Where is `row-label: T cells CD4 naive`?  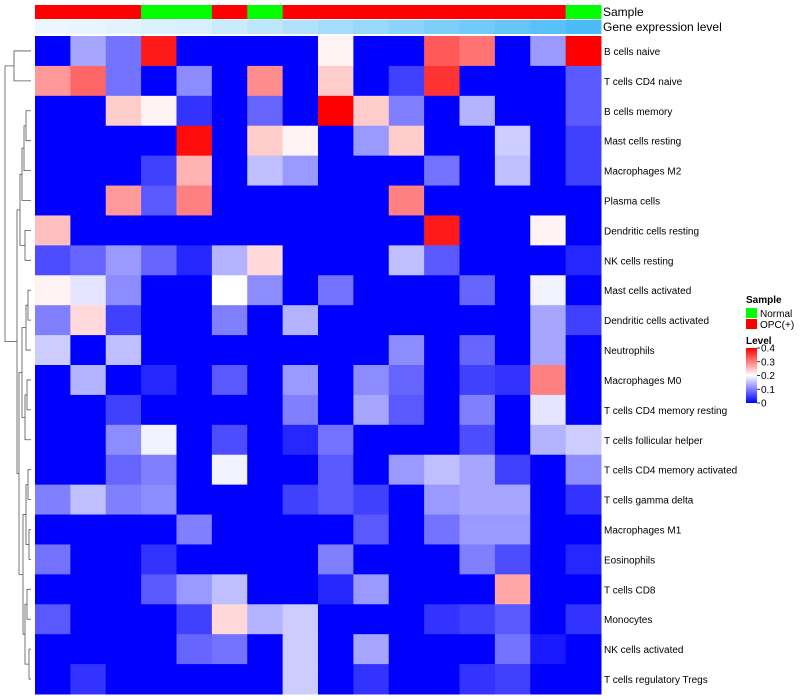
row-label: T cells CD4 naive is located at coordinates (643, 82).